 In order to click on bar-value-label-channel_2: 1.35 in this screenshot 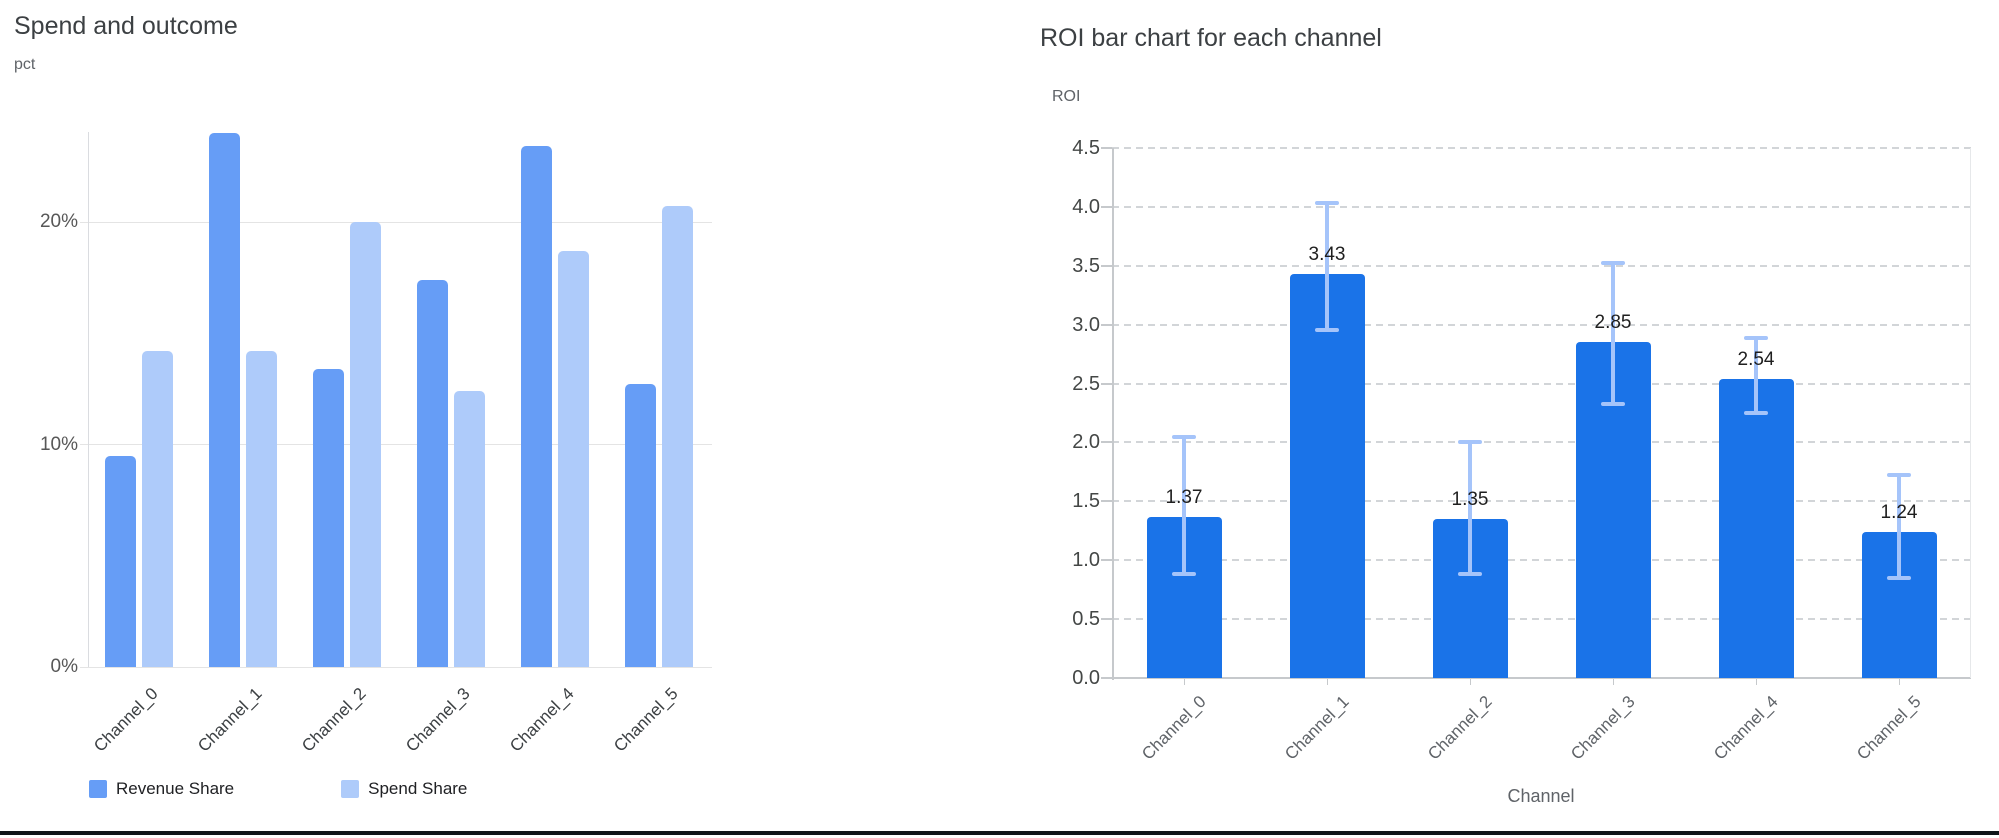, I will do `click(1470, 499)`.